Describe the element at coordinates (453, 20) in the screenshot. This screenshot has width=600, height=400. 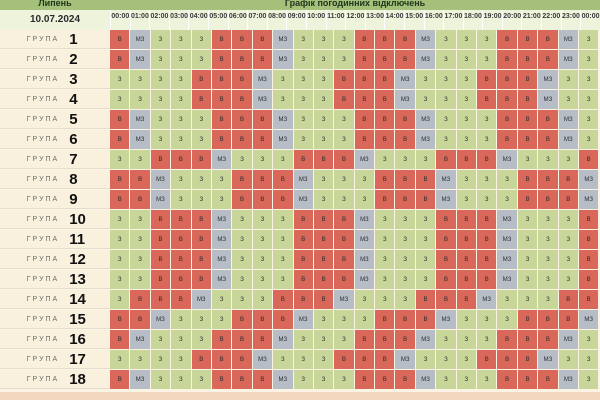
I see `hour-label: 17:00` at that location.